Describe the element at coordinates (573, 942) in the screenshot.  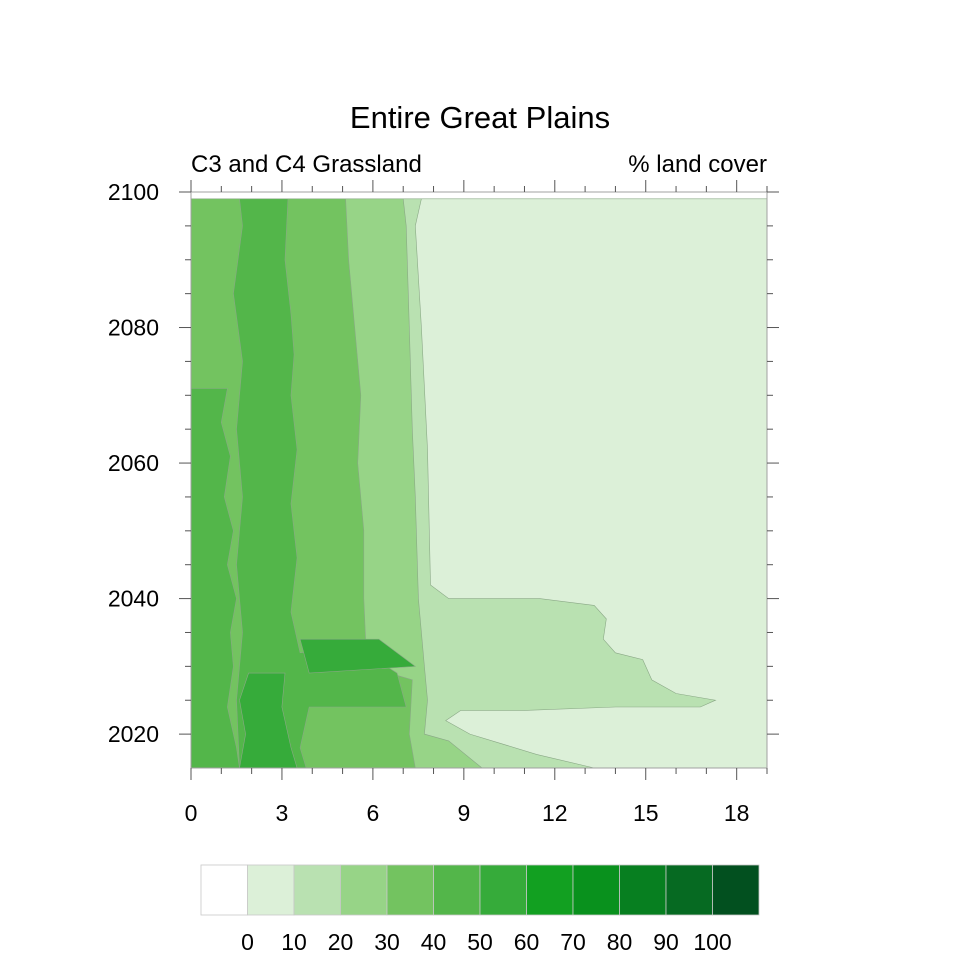
I see `colorbar-label: 70` at that location.